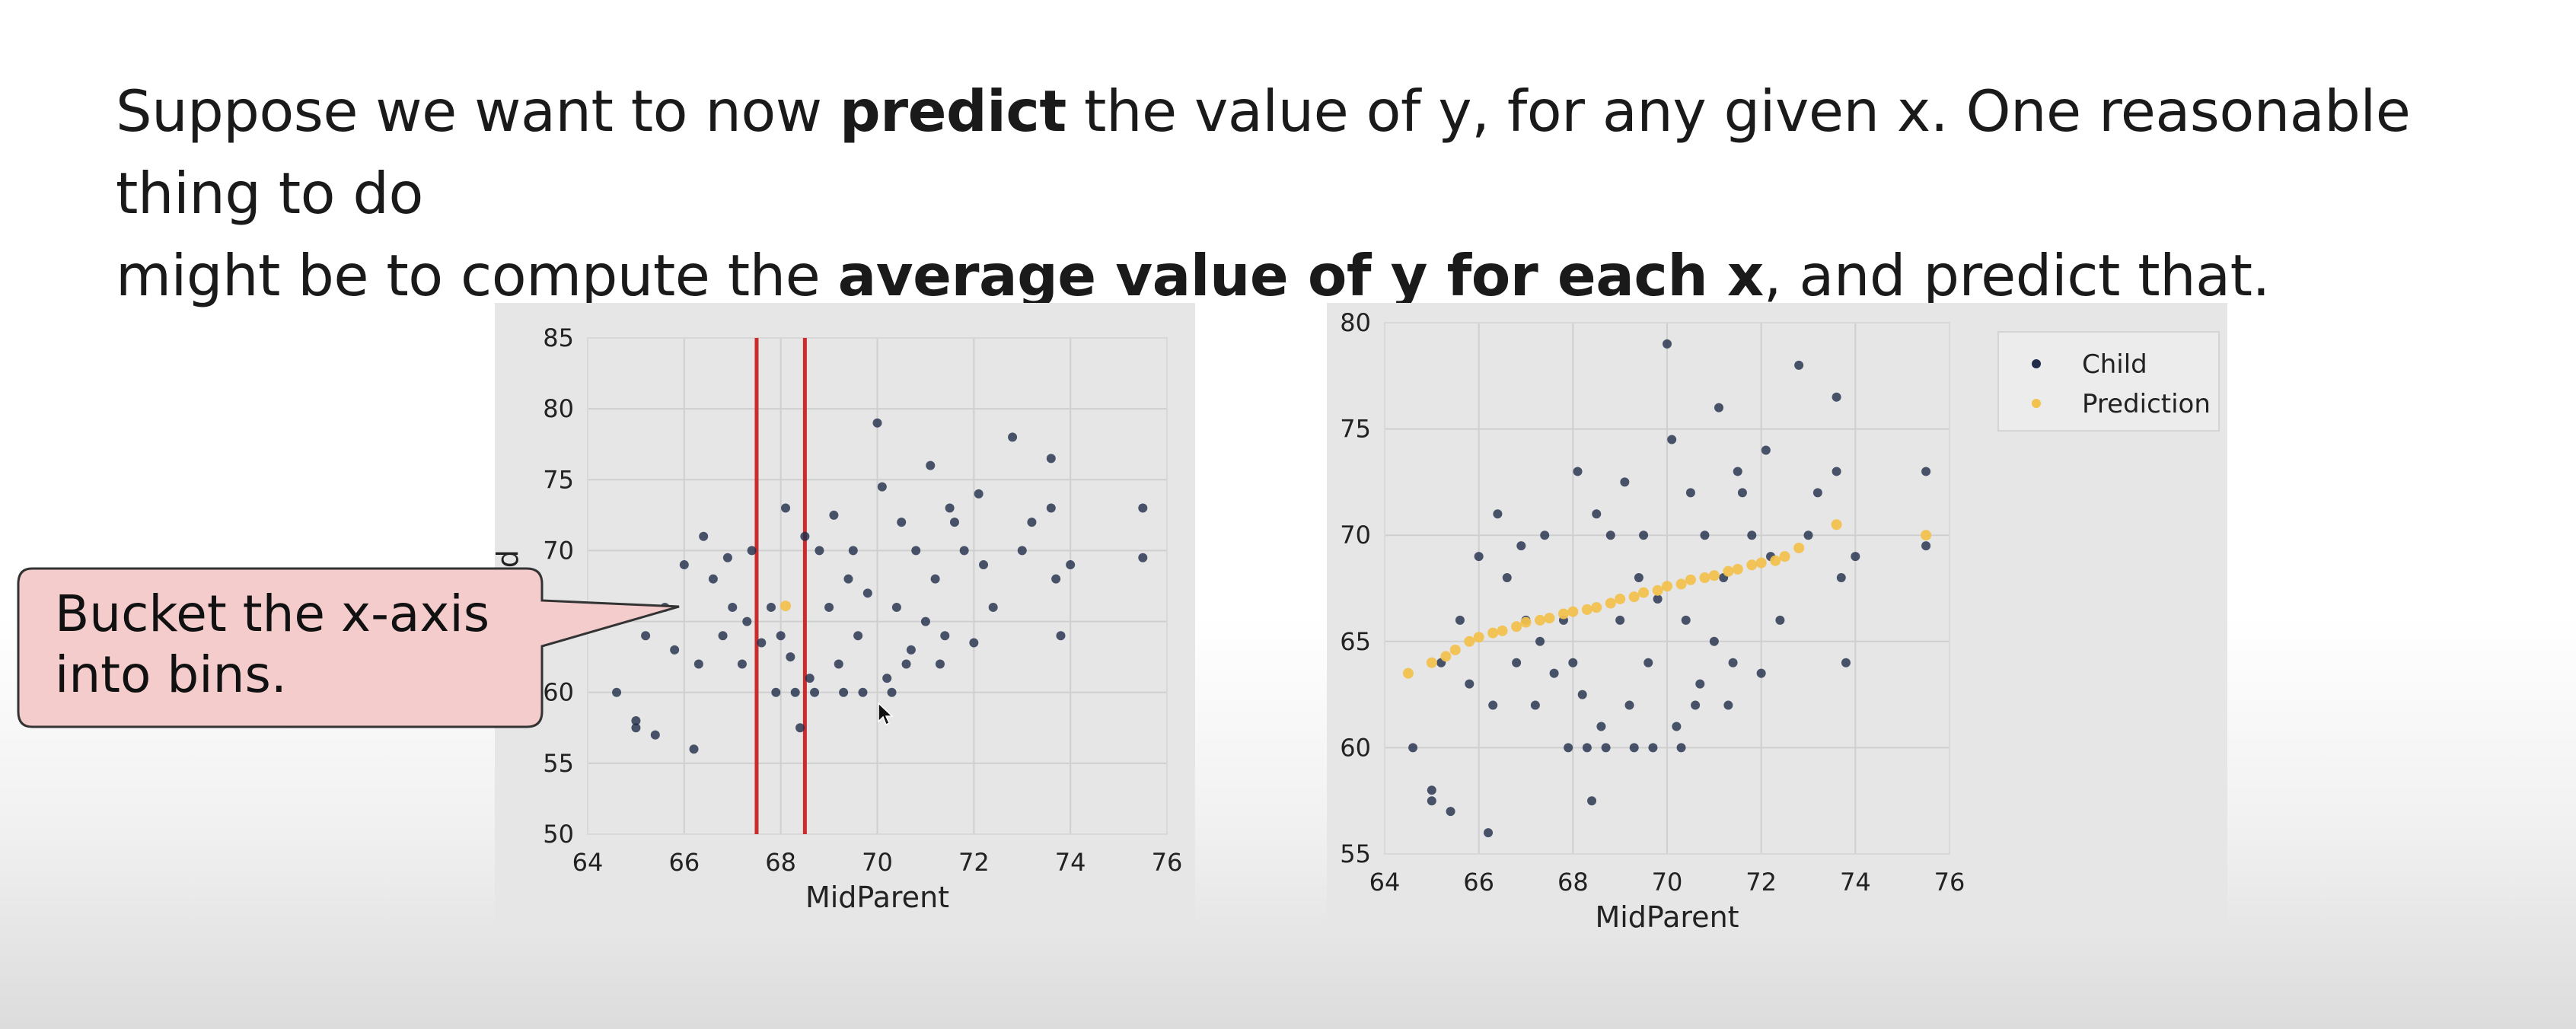 The width and height of the screenshot is (2576, 1029). What do you see at coordinates (878, 586) in the screenshot?
I see `plot-frame` at bounding box center [878, 586].